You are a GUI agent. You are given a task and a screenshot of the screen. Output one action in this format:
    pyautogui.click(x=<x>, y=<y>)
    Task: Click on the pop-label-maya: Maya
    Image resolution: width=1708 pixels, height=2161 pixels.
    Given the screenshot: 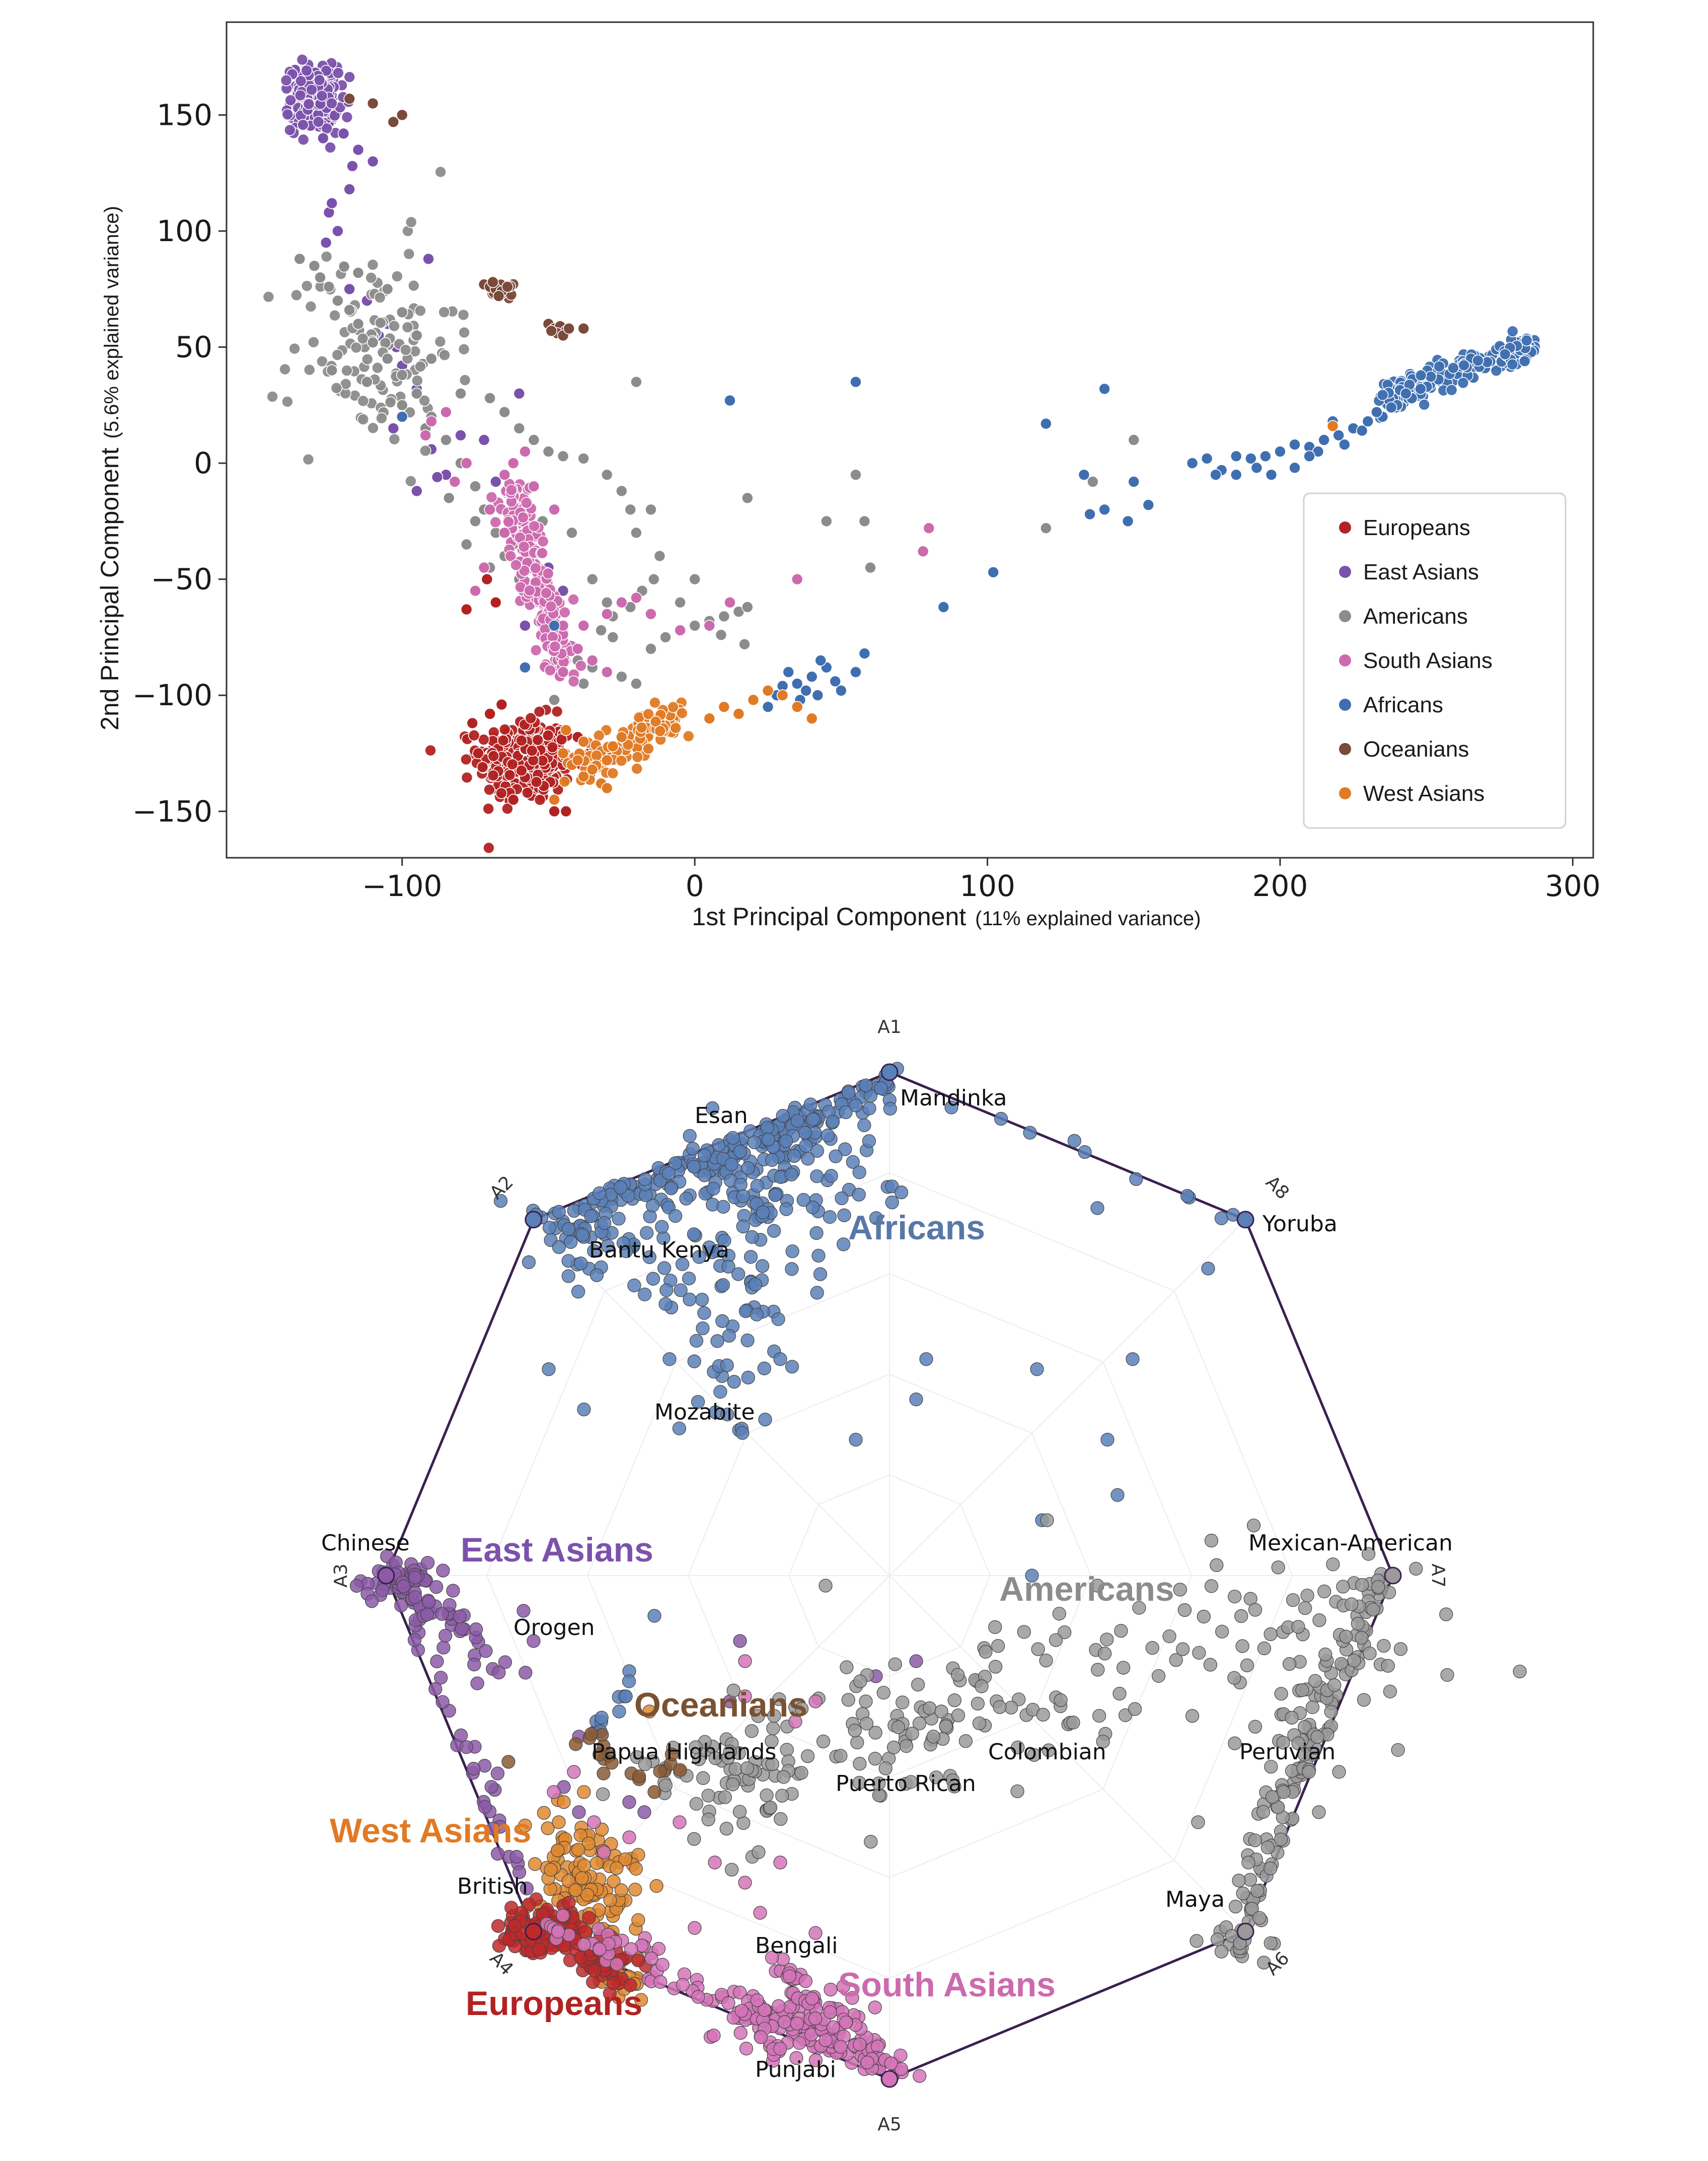 What is the action you would take?
    pyautogui.click(x=1195, y=1900)
    